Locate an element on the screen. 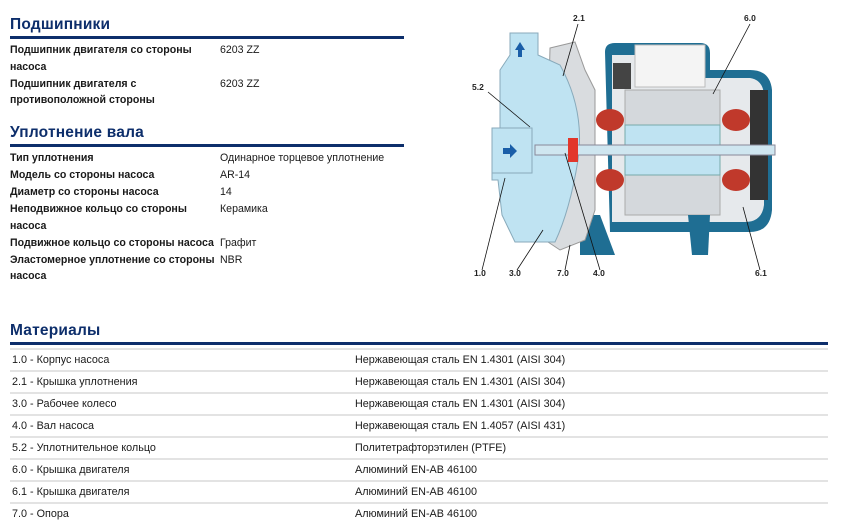  callout-2-1: 2.1 is located at coordinates (579, 18).